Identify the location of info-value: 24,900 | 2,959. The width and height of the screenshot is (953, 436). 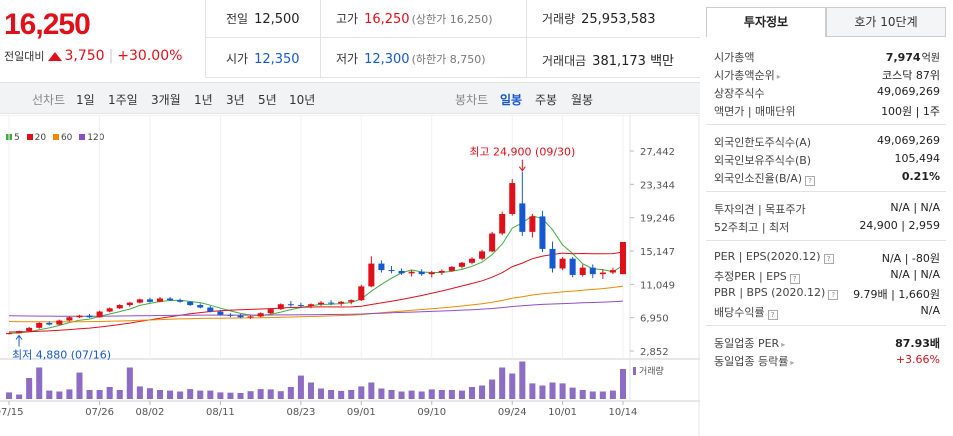
(899, 225).